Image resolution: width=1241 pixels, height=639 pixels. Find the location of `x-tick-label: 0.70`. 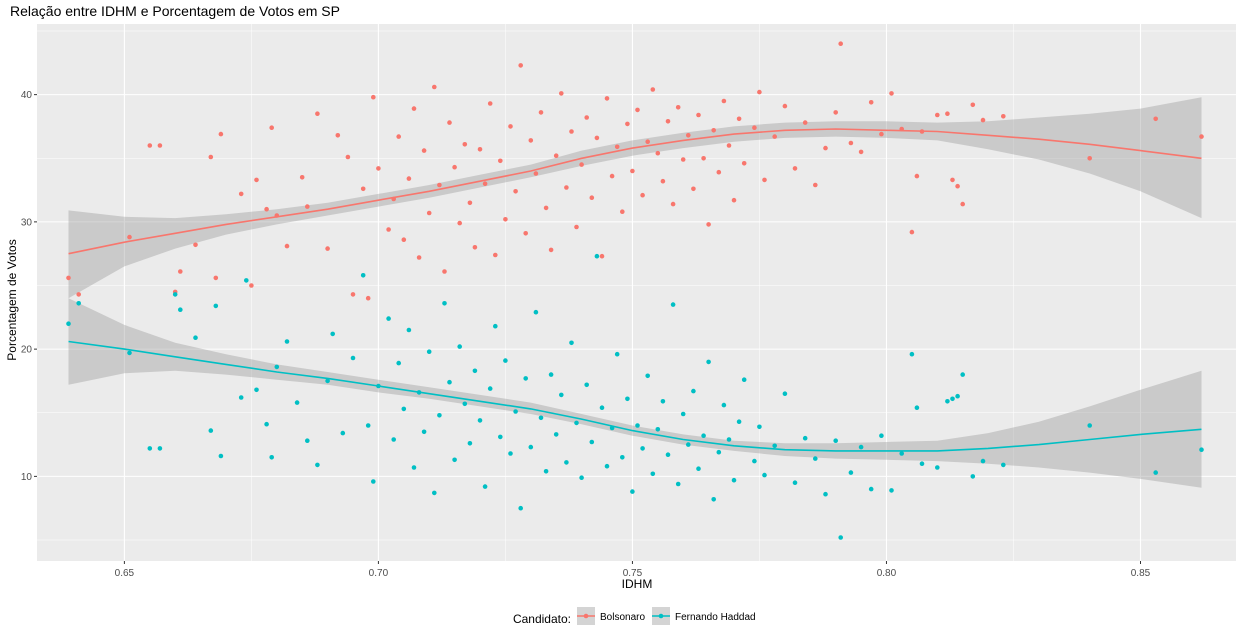

x-tick-label: 0.70 is located at coordinates (379, 573).